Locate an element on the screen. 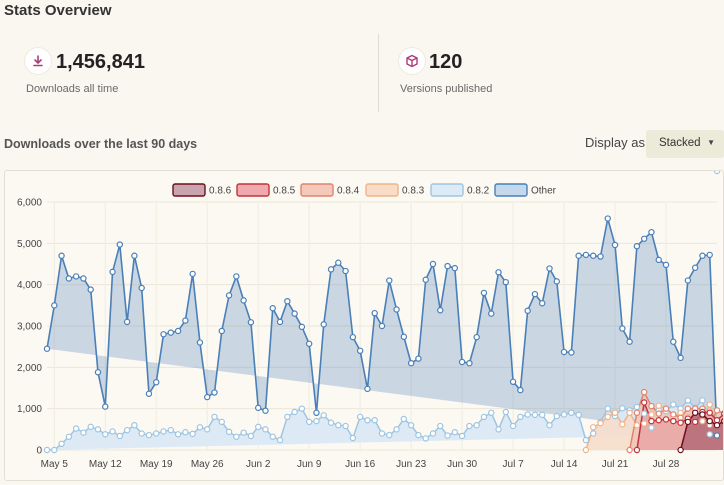 The height and width of the screenshot is (485, 724). y-tick-label: 3,000 is located at coordinates (29, 327).